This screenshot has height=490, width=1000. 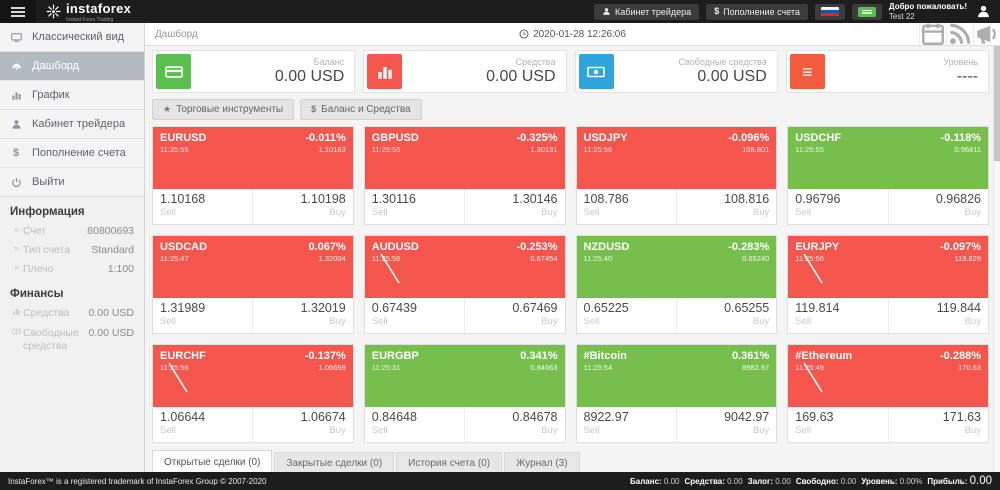 What do you see at coordinates (72, 313) in the screenshot?
I see `sidebar-info-row: Средства 0.00 USD` at bounding box center [72, 313].